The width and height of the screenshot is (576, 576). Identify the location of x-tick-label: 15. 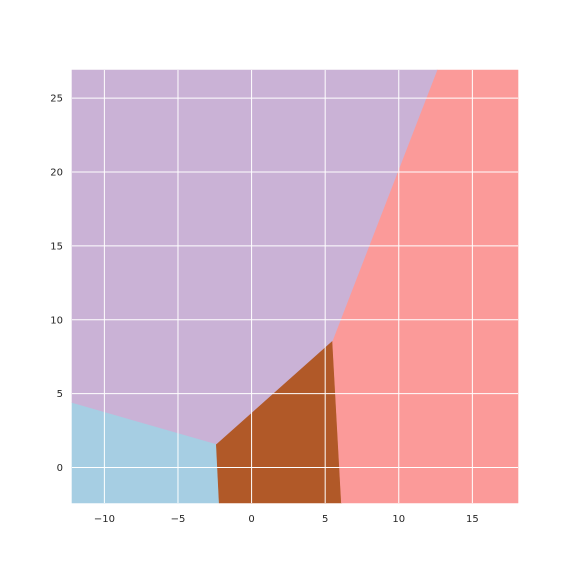
(472, 519).